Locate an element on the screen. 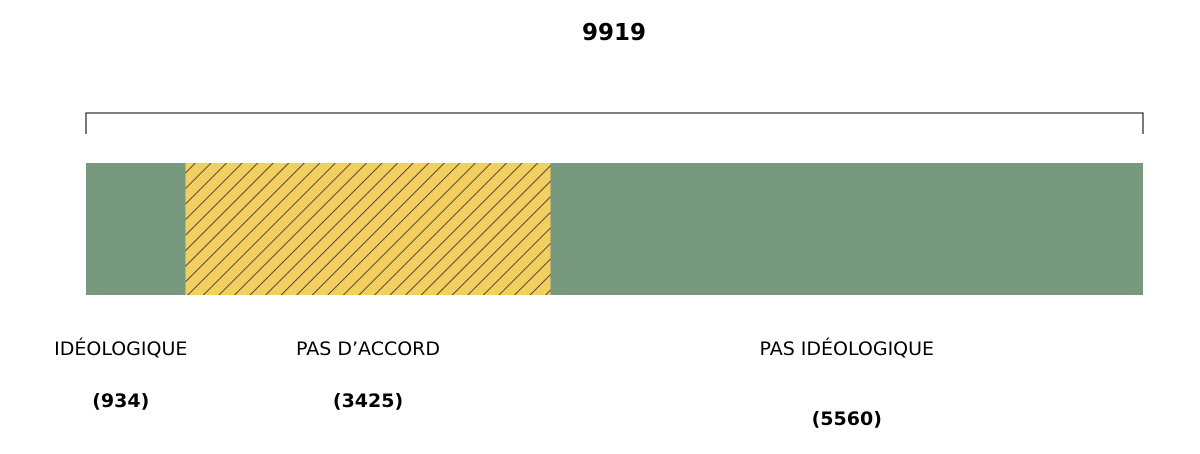 The image size is (1200, 454). category-label-pas-daccord: PAS D’ACCORD is located at coordinates (368, 349).